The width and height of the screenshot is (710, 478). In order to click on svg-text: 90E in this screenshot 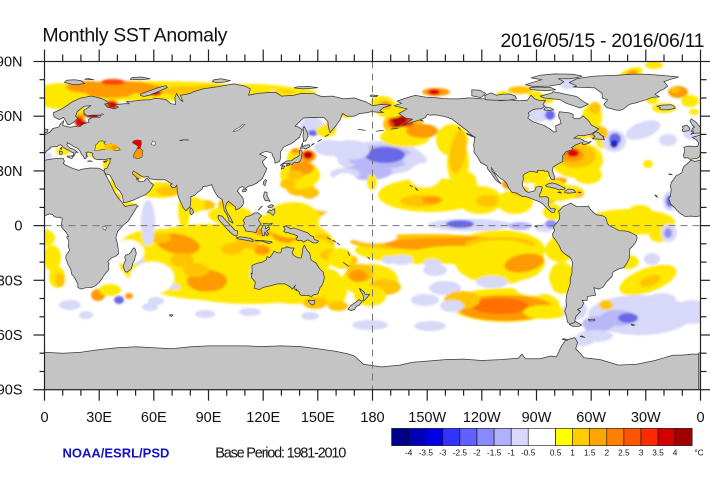, I will do `click(209, 418)`.